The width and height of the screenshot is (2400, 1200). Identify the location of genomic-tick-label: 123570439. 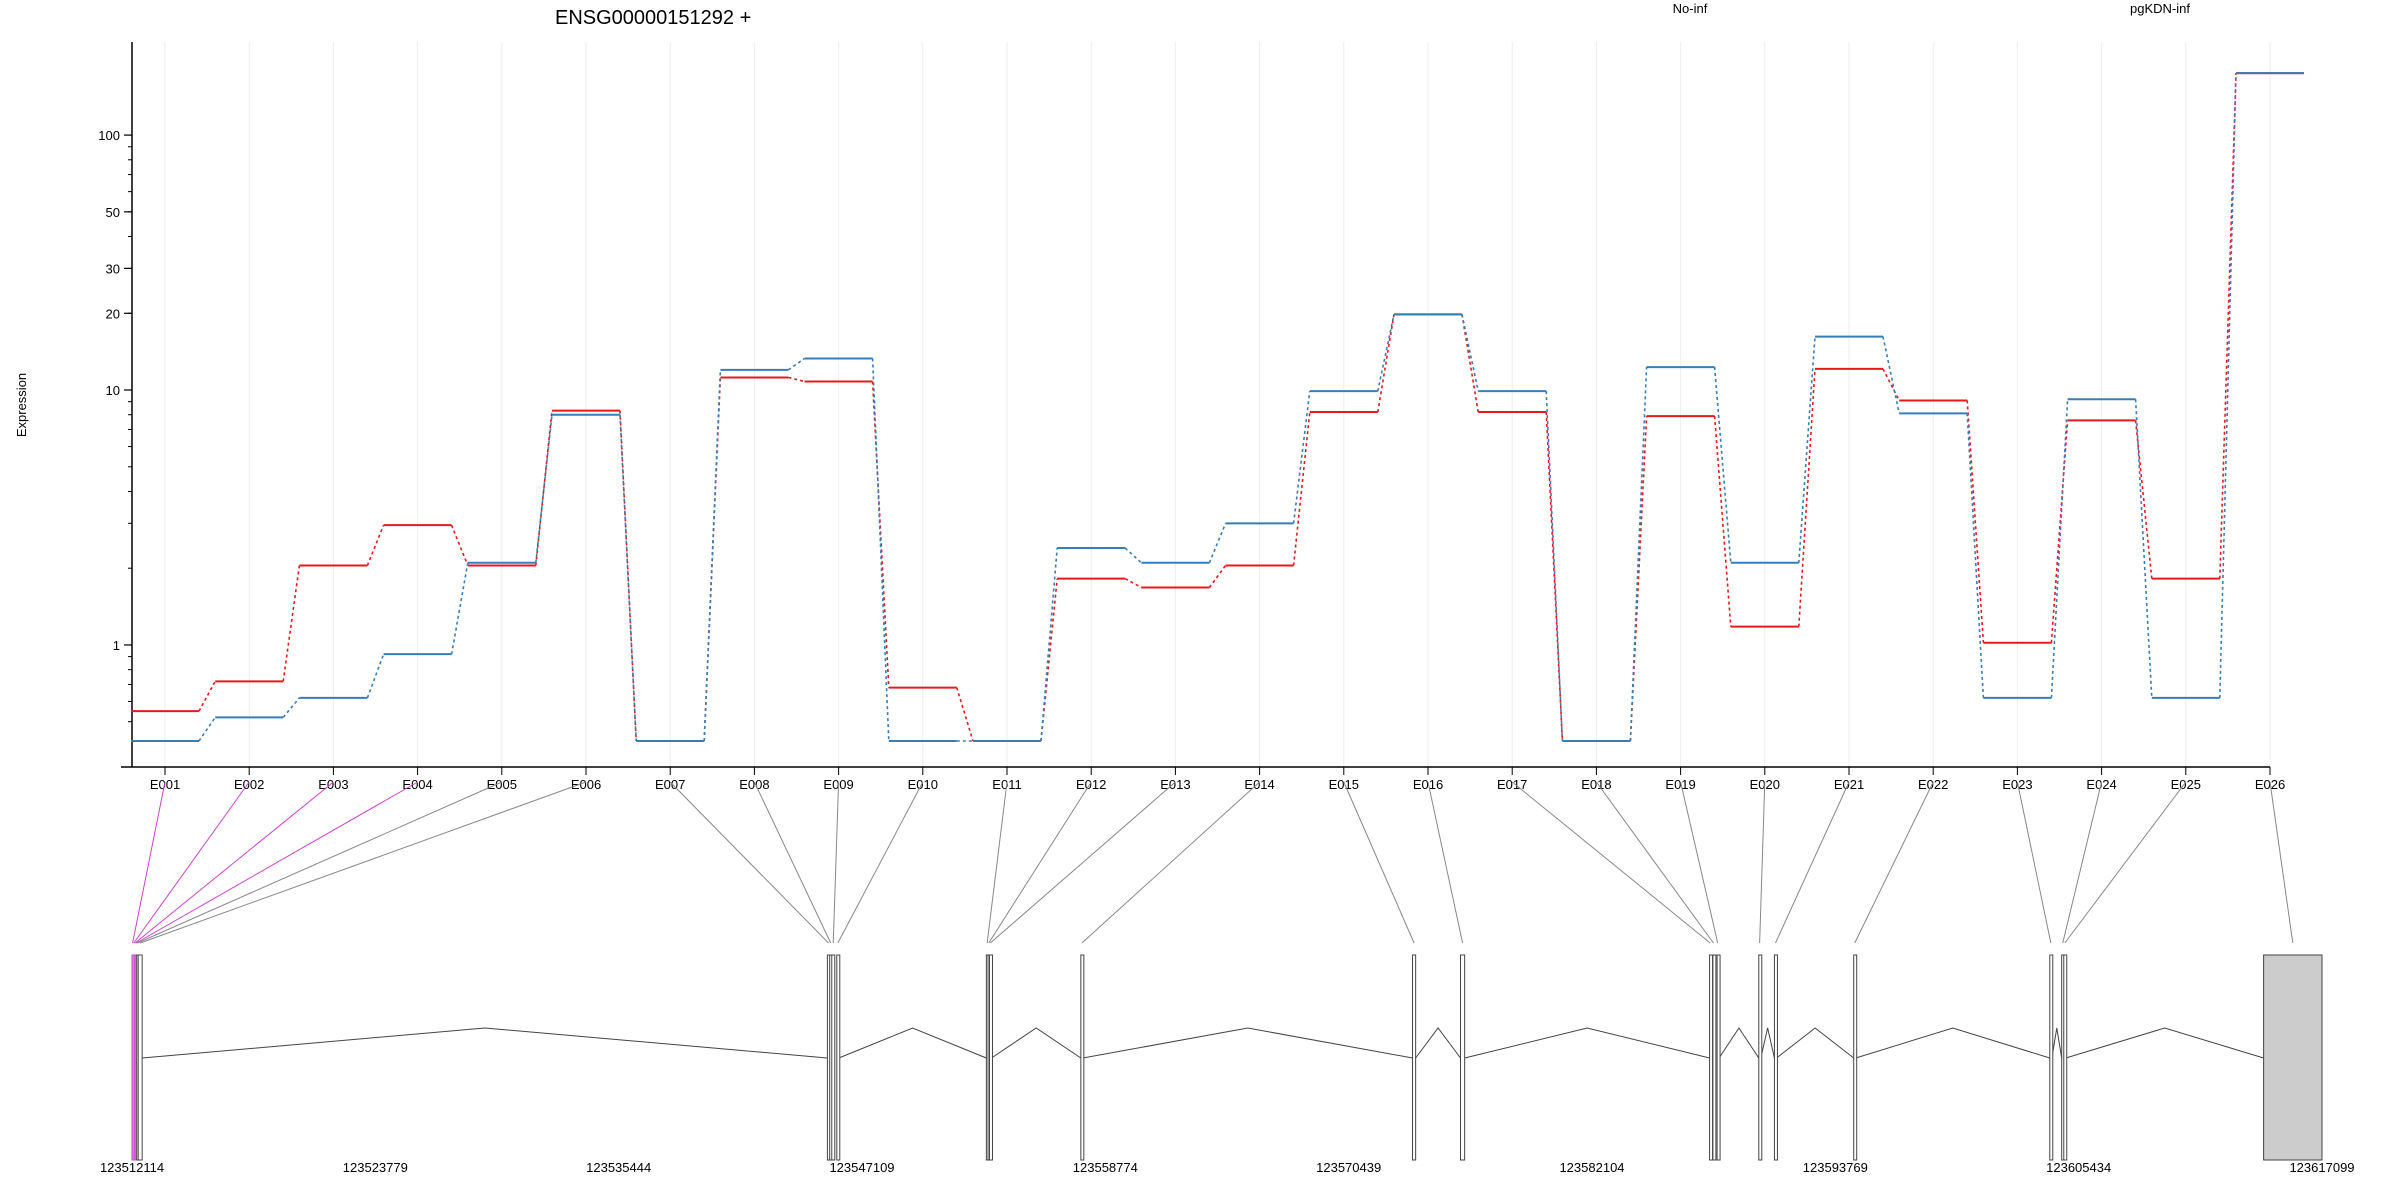
(1348, 1167).